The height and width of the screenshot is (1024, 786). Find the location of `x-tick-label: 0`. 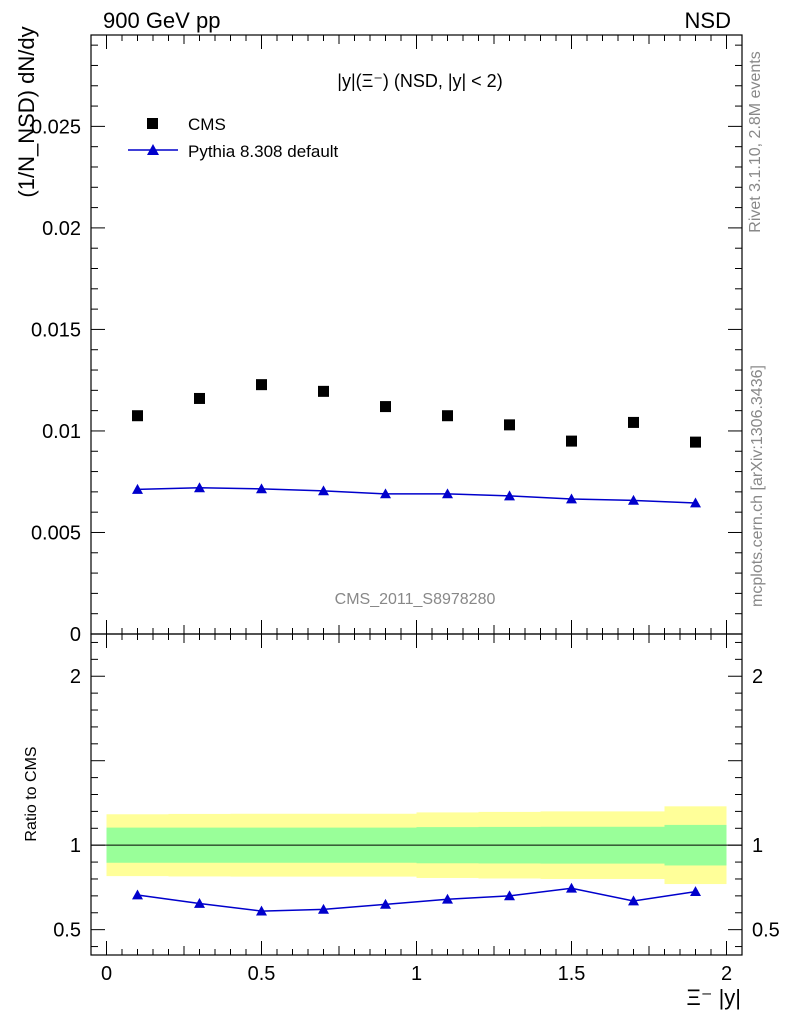

x-tick-label: 0 is located at coordinates (106, 974).